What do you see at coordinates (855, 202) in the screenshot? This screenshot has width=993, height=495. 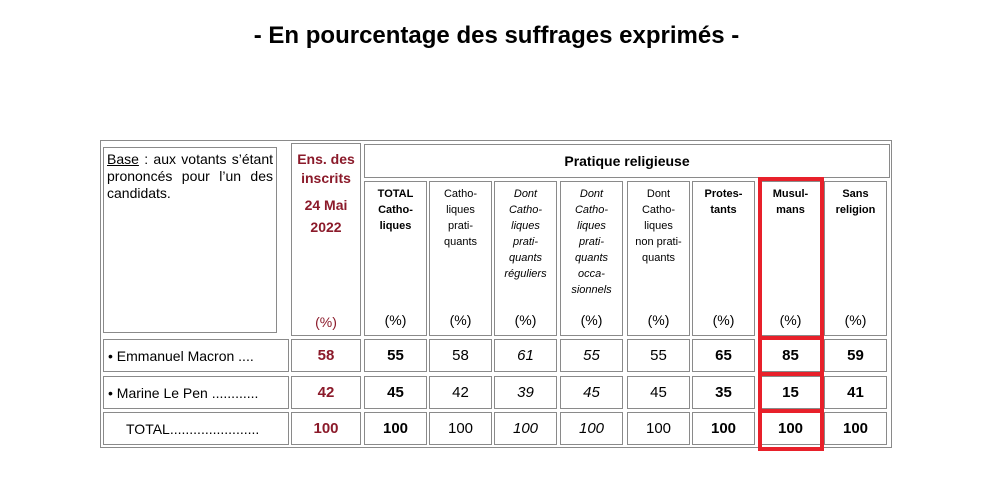 I see `column-label: Sans religion` at bounding box center [855, 202].